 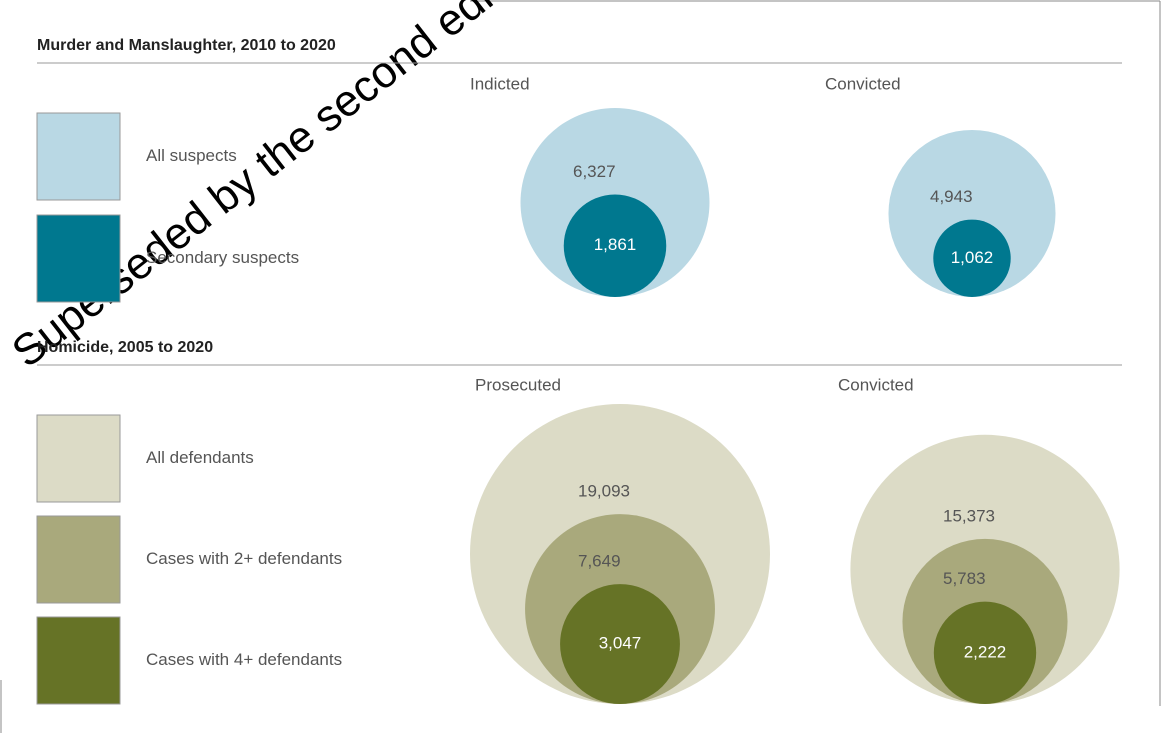 What do you see at coordinates (951, 196) in the screenshot?
I see `value-label: 4,943` at bounding box center [951, 196].